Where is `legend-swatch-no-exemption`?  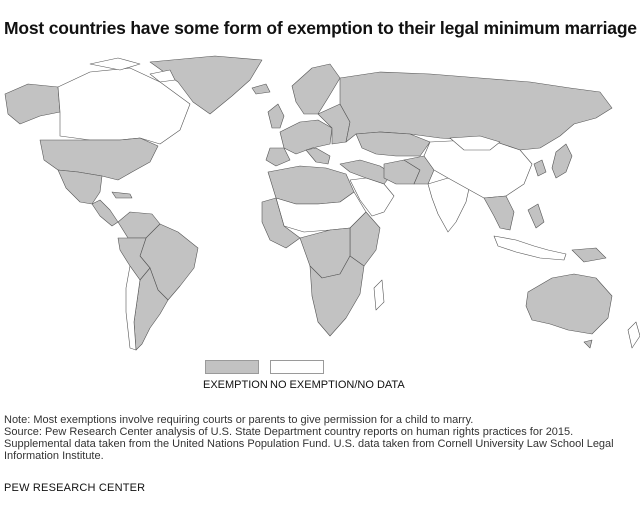 legend-swatch-no-exemption is located at coordinates (297, 367).